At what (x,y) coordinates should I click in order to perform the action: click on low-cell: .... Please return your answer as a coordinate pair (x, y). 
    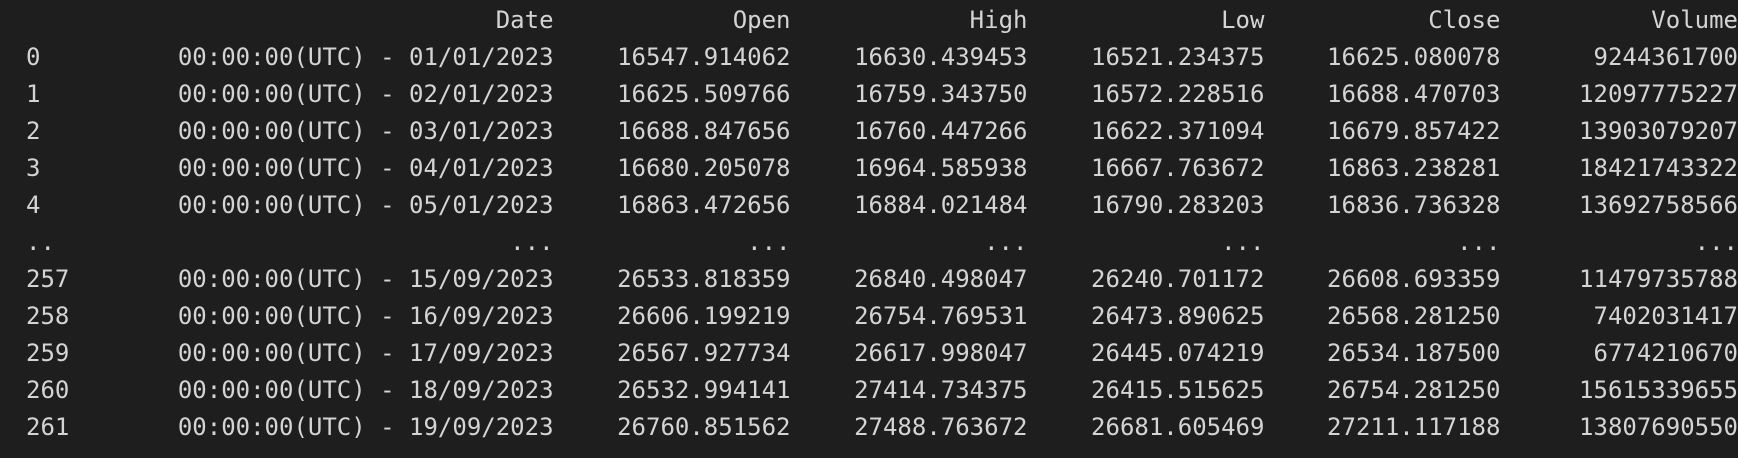
    Looking at the image, I should click on (1243, 242).